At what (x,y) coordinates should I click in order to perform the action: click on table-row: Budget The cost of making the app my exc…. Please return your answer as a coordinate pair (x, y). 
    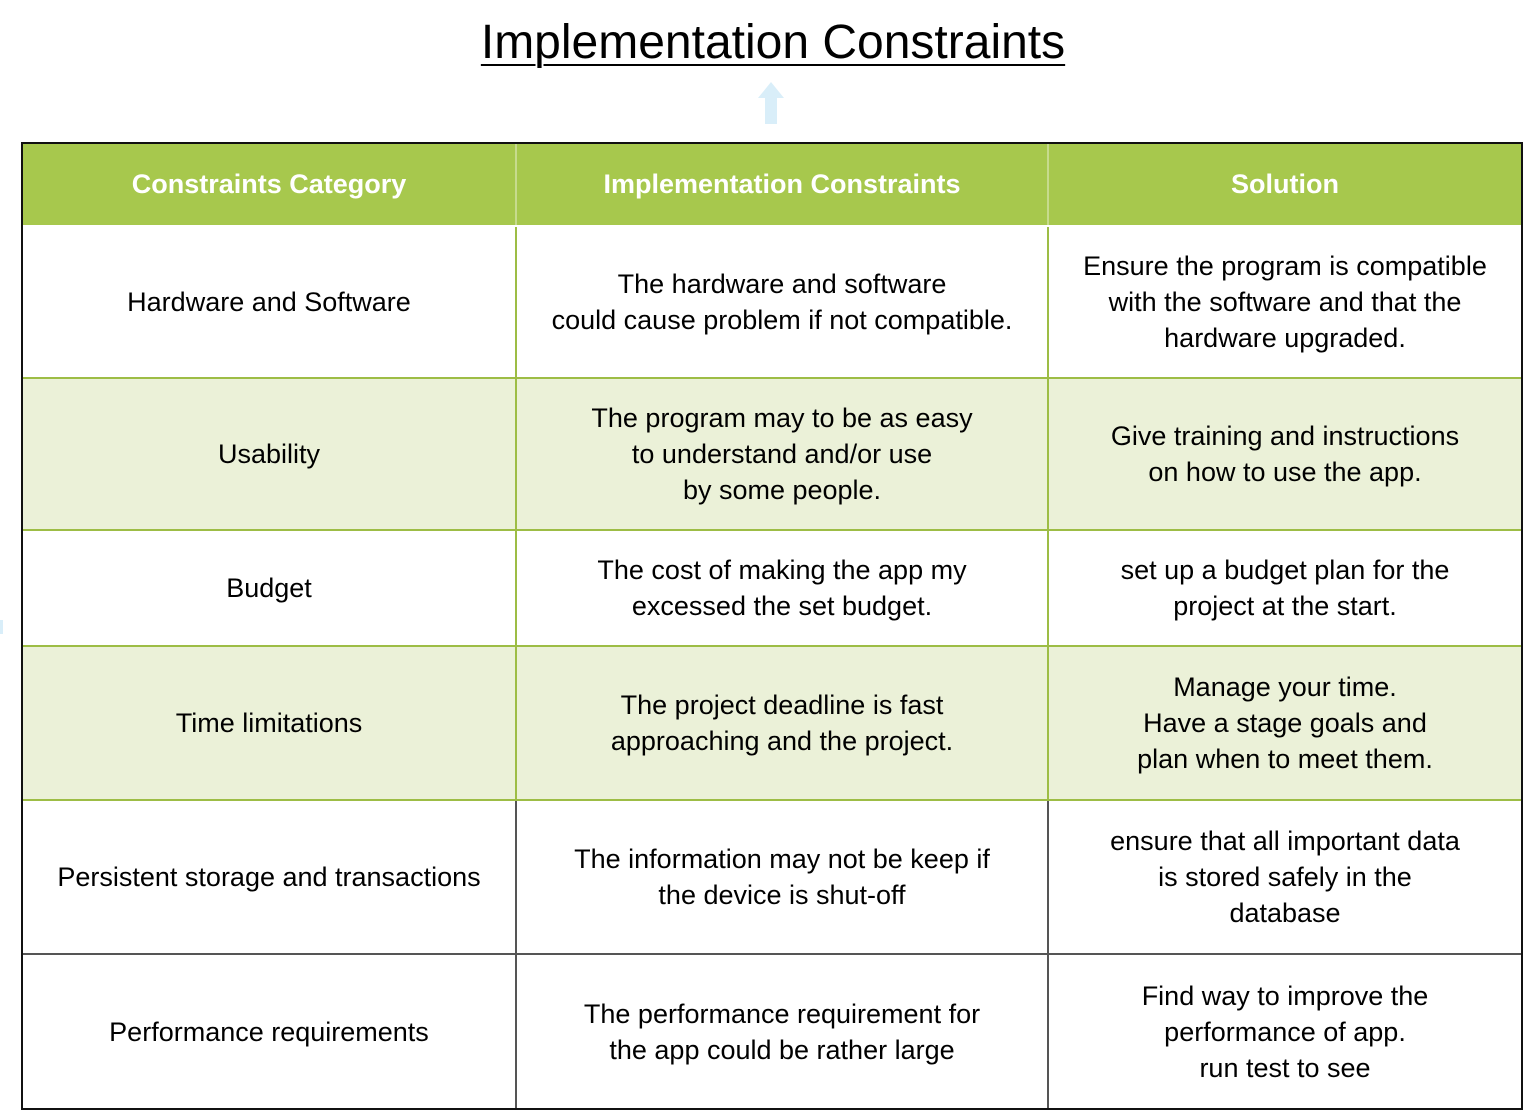
    Looking at the image, I should click on (772, 588).